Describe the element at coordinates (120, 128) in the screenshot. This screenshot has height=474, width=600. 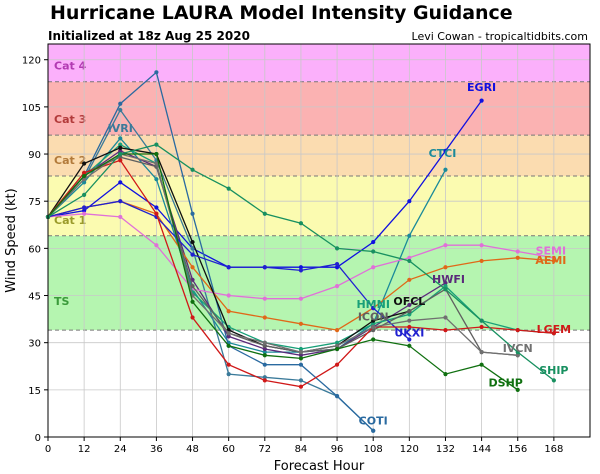
I see `series-label-ivri: IVRI` at that location.